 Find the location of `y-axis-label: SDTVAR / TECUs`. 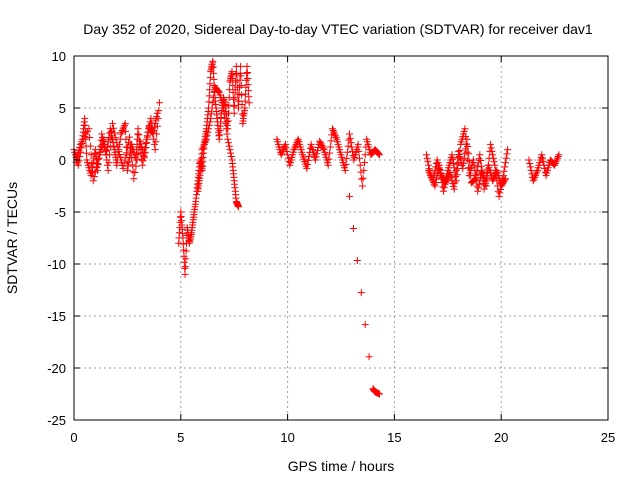

y-axis-label: SDTVAR / TECUs is located at coordinates (12, 238).